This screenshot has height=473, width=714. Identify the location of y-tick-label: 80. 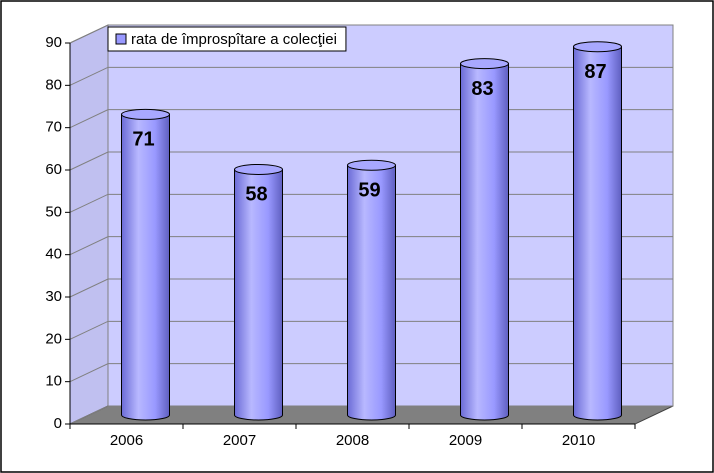
(53, 84).